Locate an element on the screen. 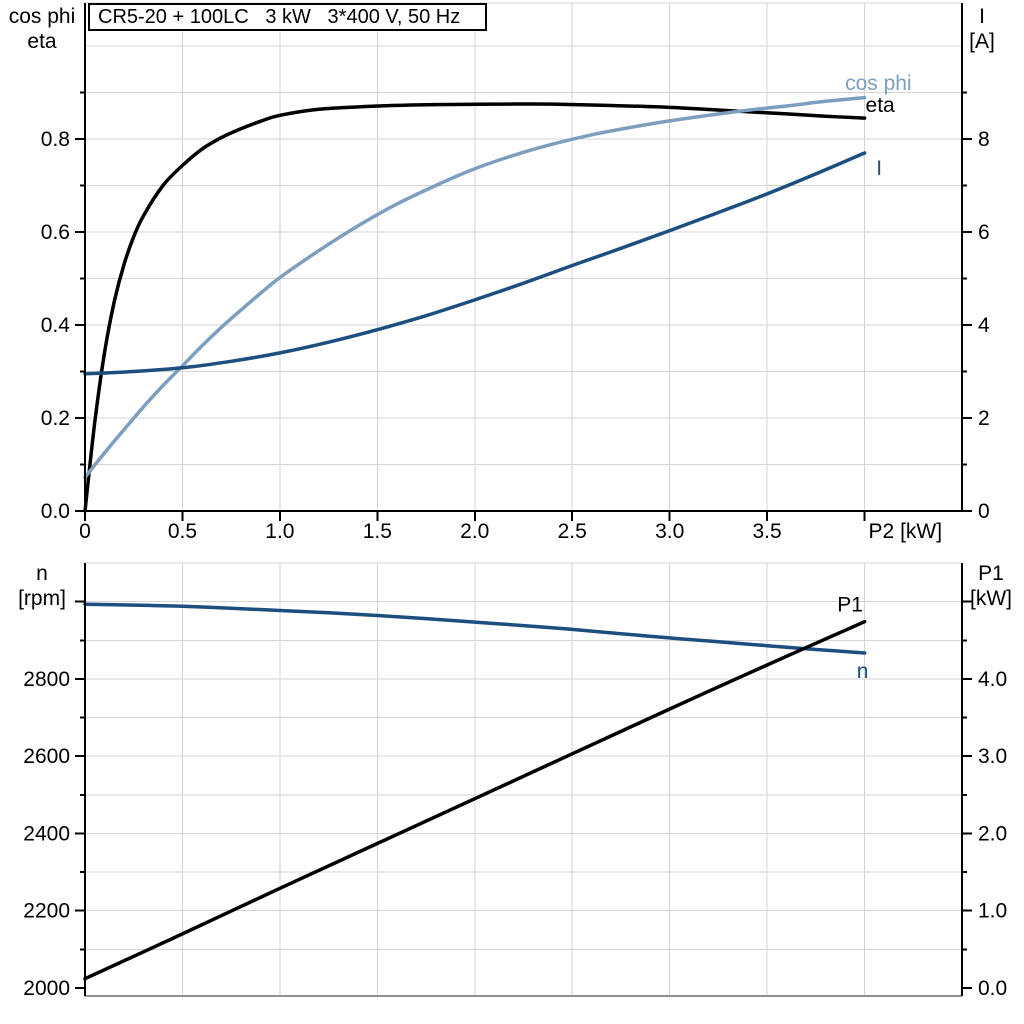  right-tick-label: 6 is located at coordinates (984, 232).